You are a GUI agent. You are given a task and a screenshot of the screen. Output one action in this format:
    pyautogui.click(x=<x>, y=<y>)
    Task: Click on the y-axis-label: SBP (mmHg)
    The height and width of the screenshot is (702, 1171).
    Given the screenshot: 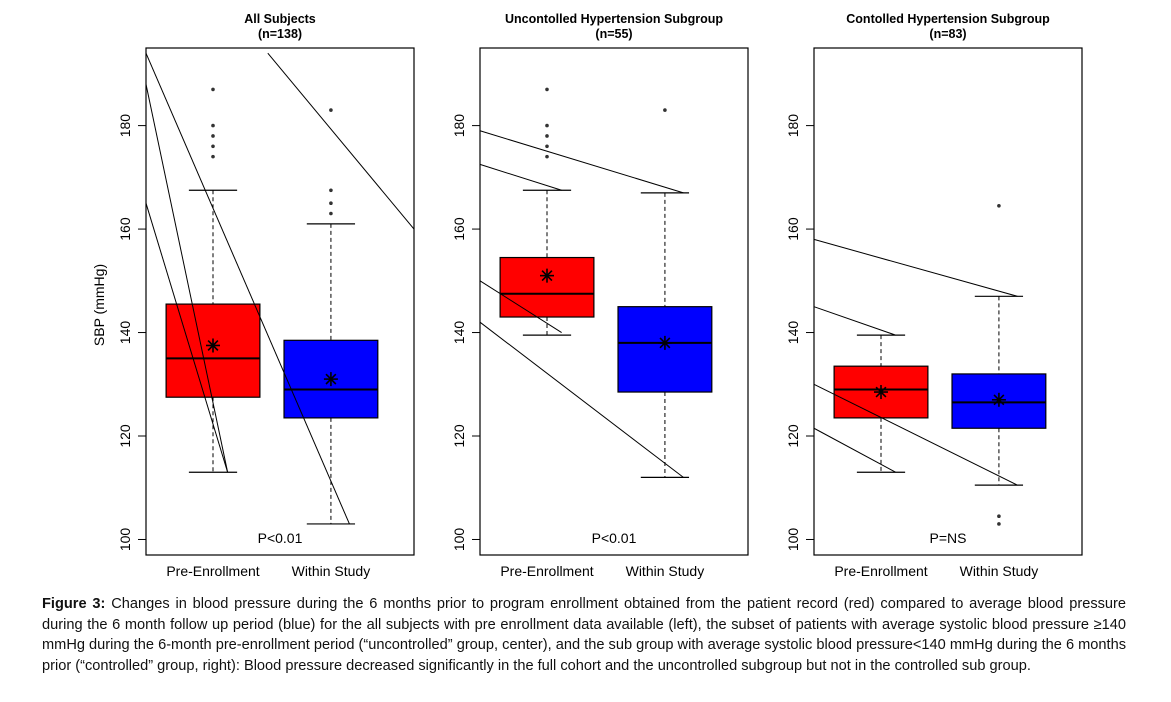 What is the action you would take?
    pyautogui.click(x=99, y=305)
    